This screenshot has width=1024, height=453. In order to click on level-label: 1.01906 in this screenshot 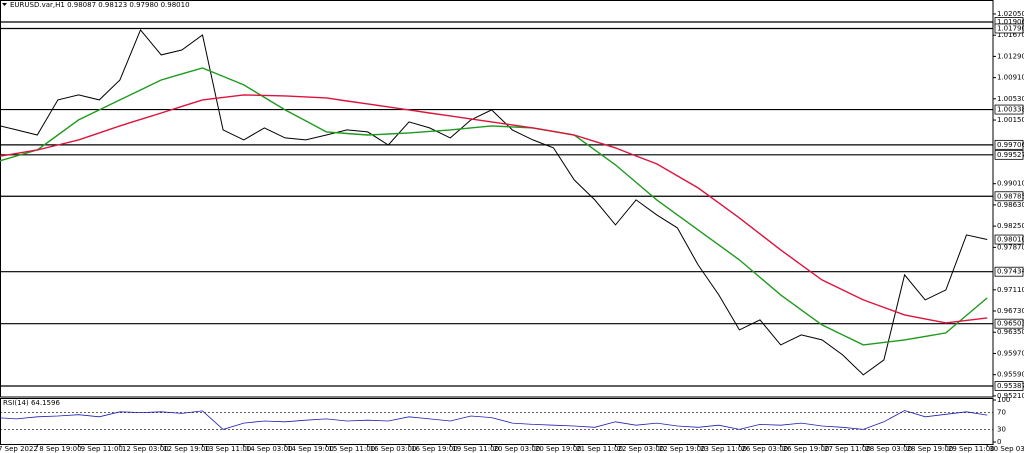, I will do `click(1010, 22)`.